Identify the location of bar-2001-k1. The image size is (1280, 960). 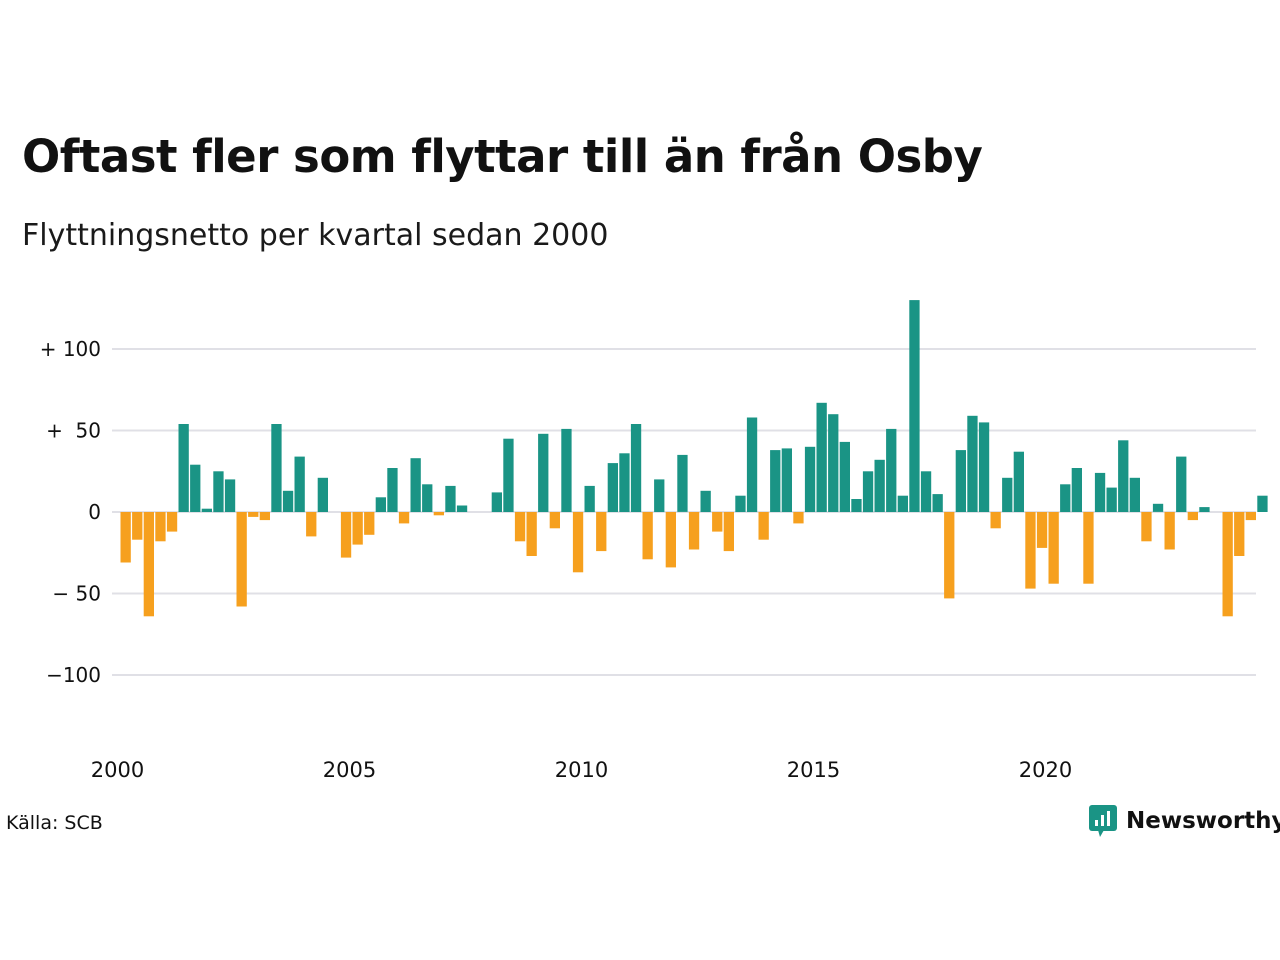
(172, 522).